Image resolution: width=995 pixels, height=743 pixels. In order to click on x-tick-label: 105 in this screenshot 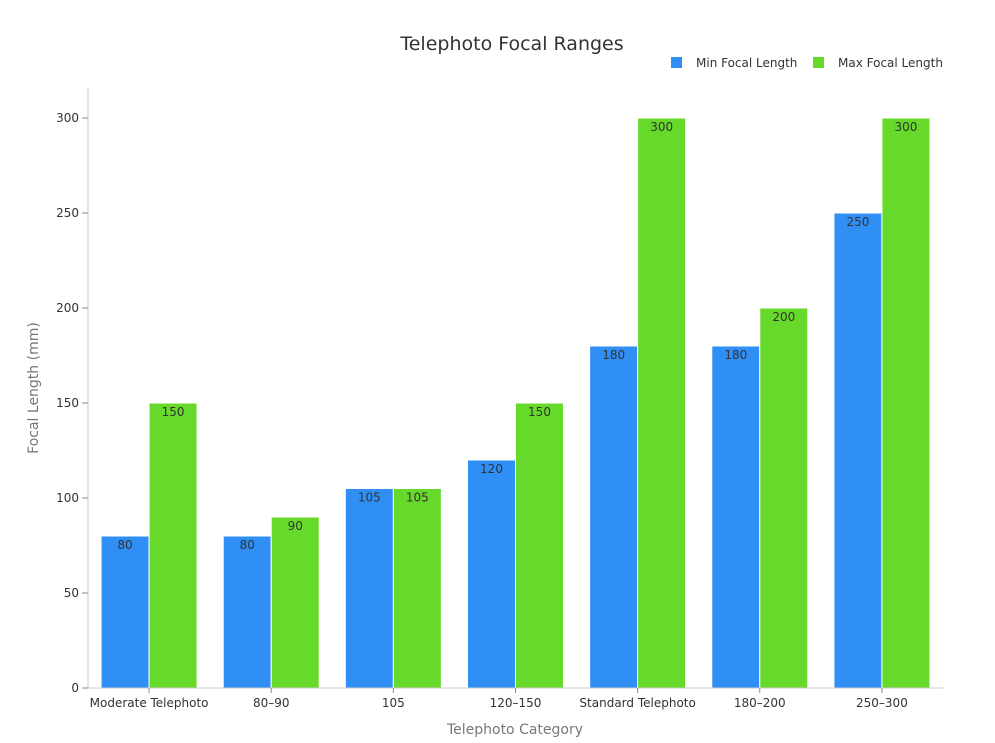, I will do `click(393, 703)`.